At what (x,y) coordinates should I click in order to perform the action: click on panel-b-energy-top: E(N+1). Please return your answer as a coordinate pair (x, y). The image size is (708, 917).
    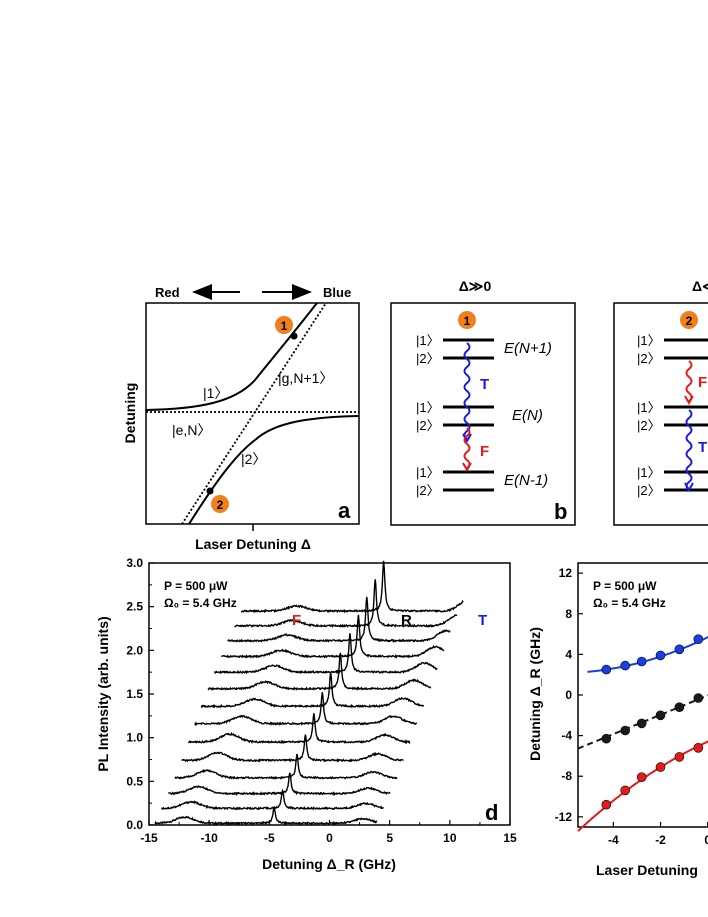
    Looking at the image, I should click on (528, 348).